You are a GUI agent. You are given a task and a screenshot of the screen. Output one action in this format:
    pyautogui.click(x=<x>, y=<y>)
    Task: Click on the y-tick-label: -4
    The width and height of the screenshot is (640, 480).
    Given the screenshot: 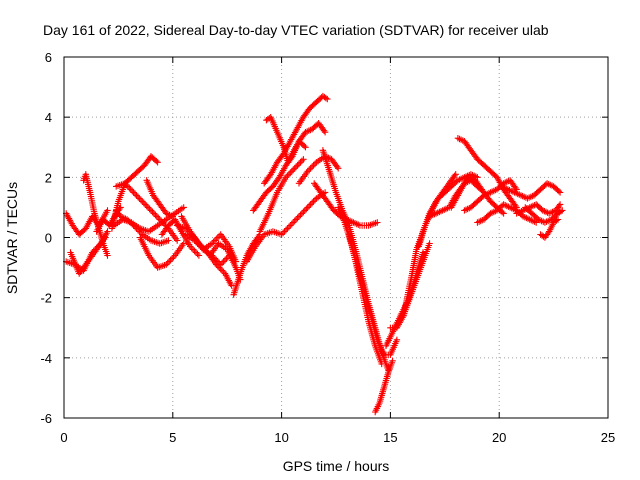 What is the action you would take?
    pyautogui.click(x=46, y=358)
    